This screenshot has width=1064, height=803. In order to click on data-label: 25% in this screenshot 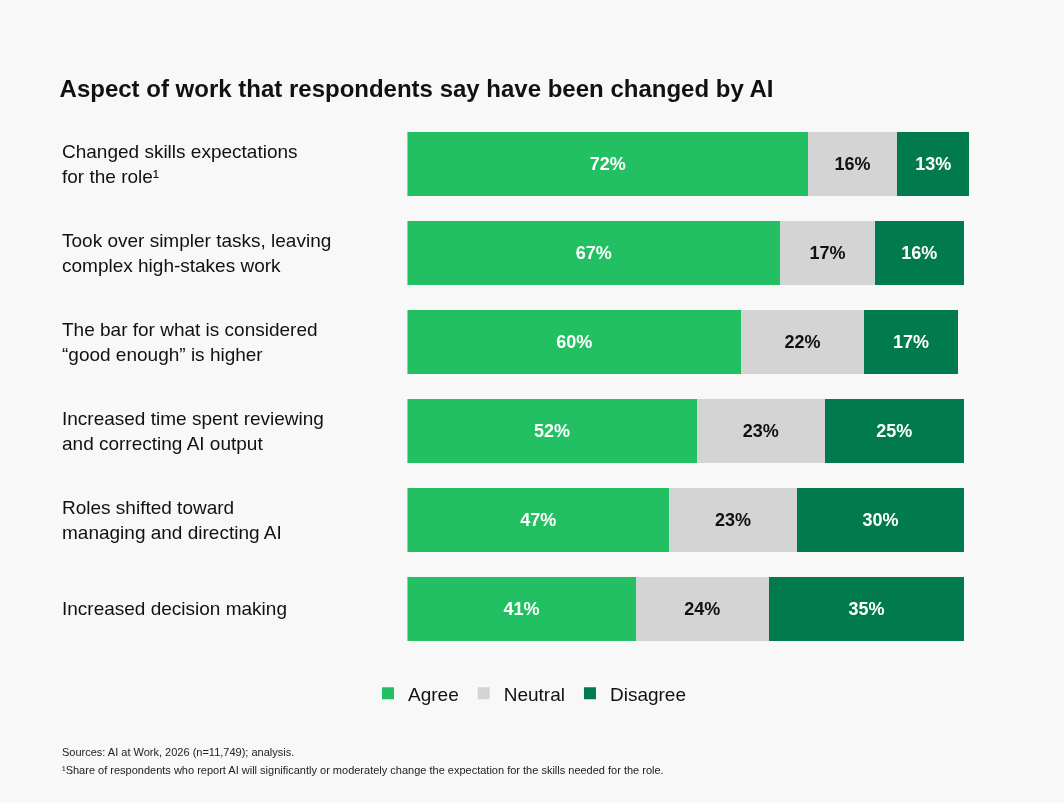, I will do `click(894, 430)`.